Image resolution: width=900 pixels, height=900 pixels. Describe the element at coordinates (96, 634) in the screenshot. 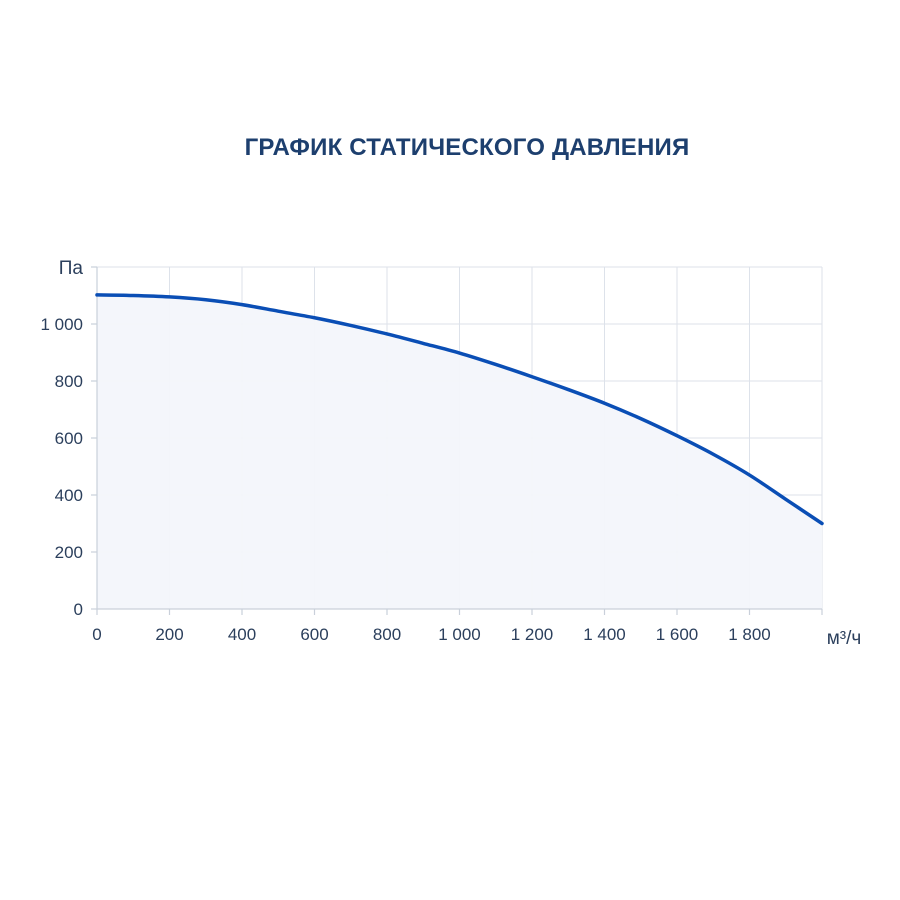

I see `x-tick-label: 0` at that location.